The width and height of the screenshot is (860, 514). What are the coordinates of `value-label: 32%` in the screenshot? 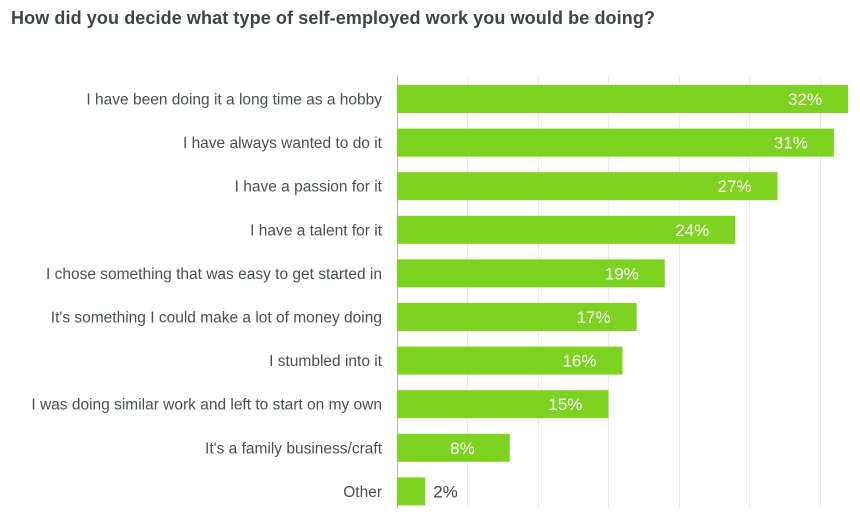 It's located at (805, 99).